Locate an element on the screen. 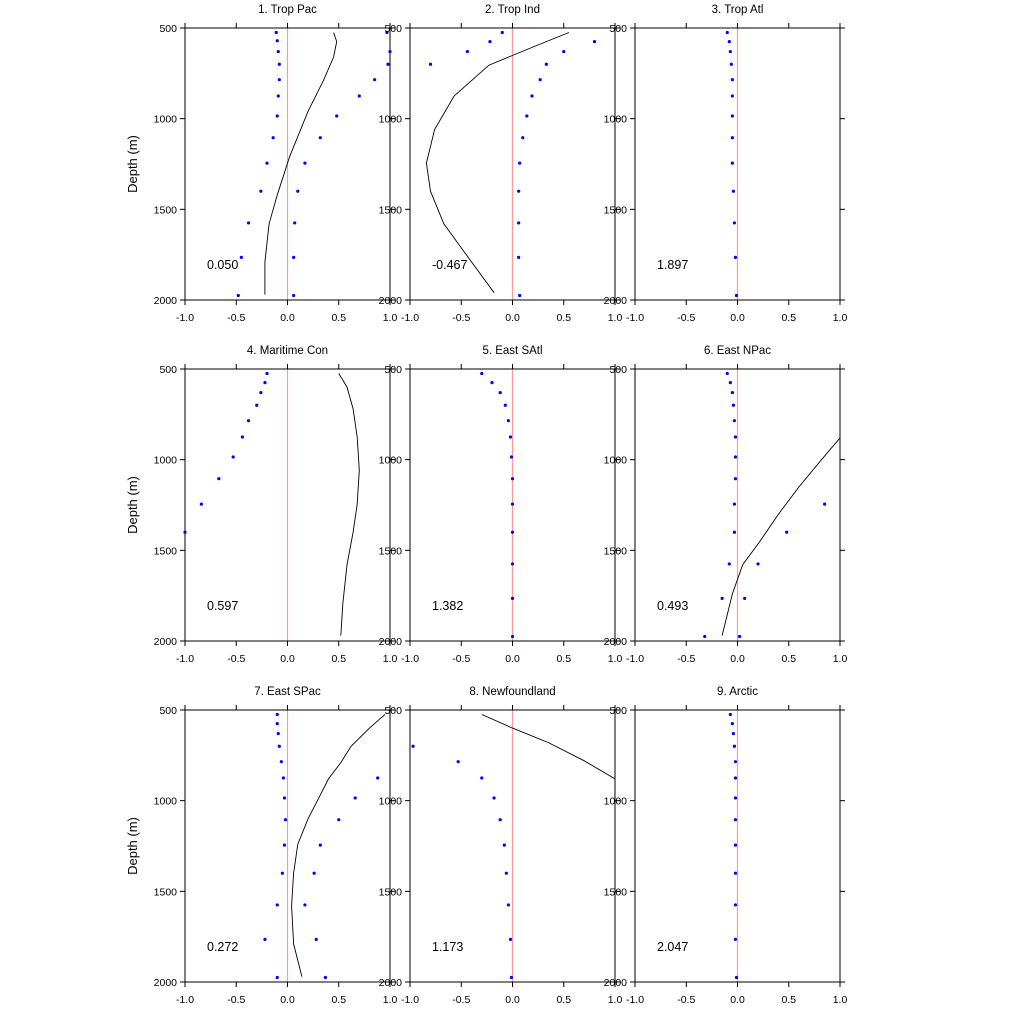  panel-value: 1.173 is located at coordinates (447, 947).